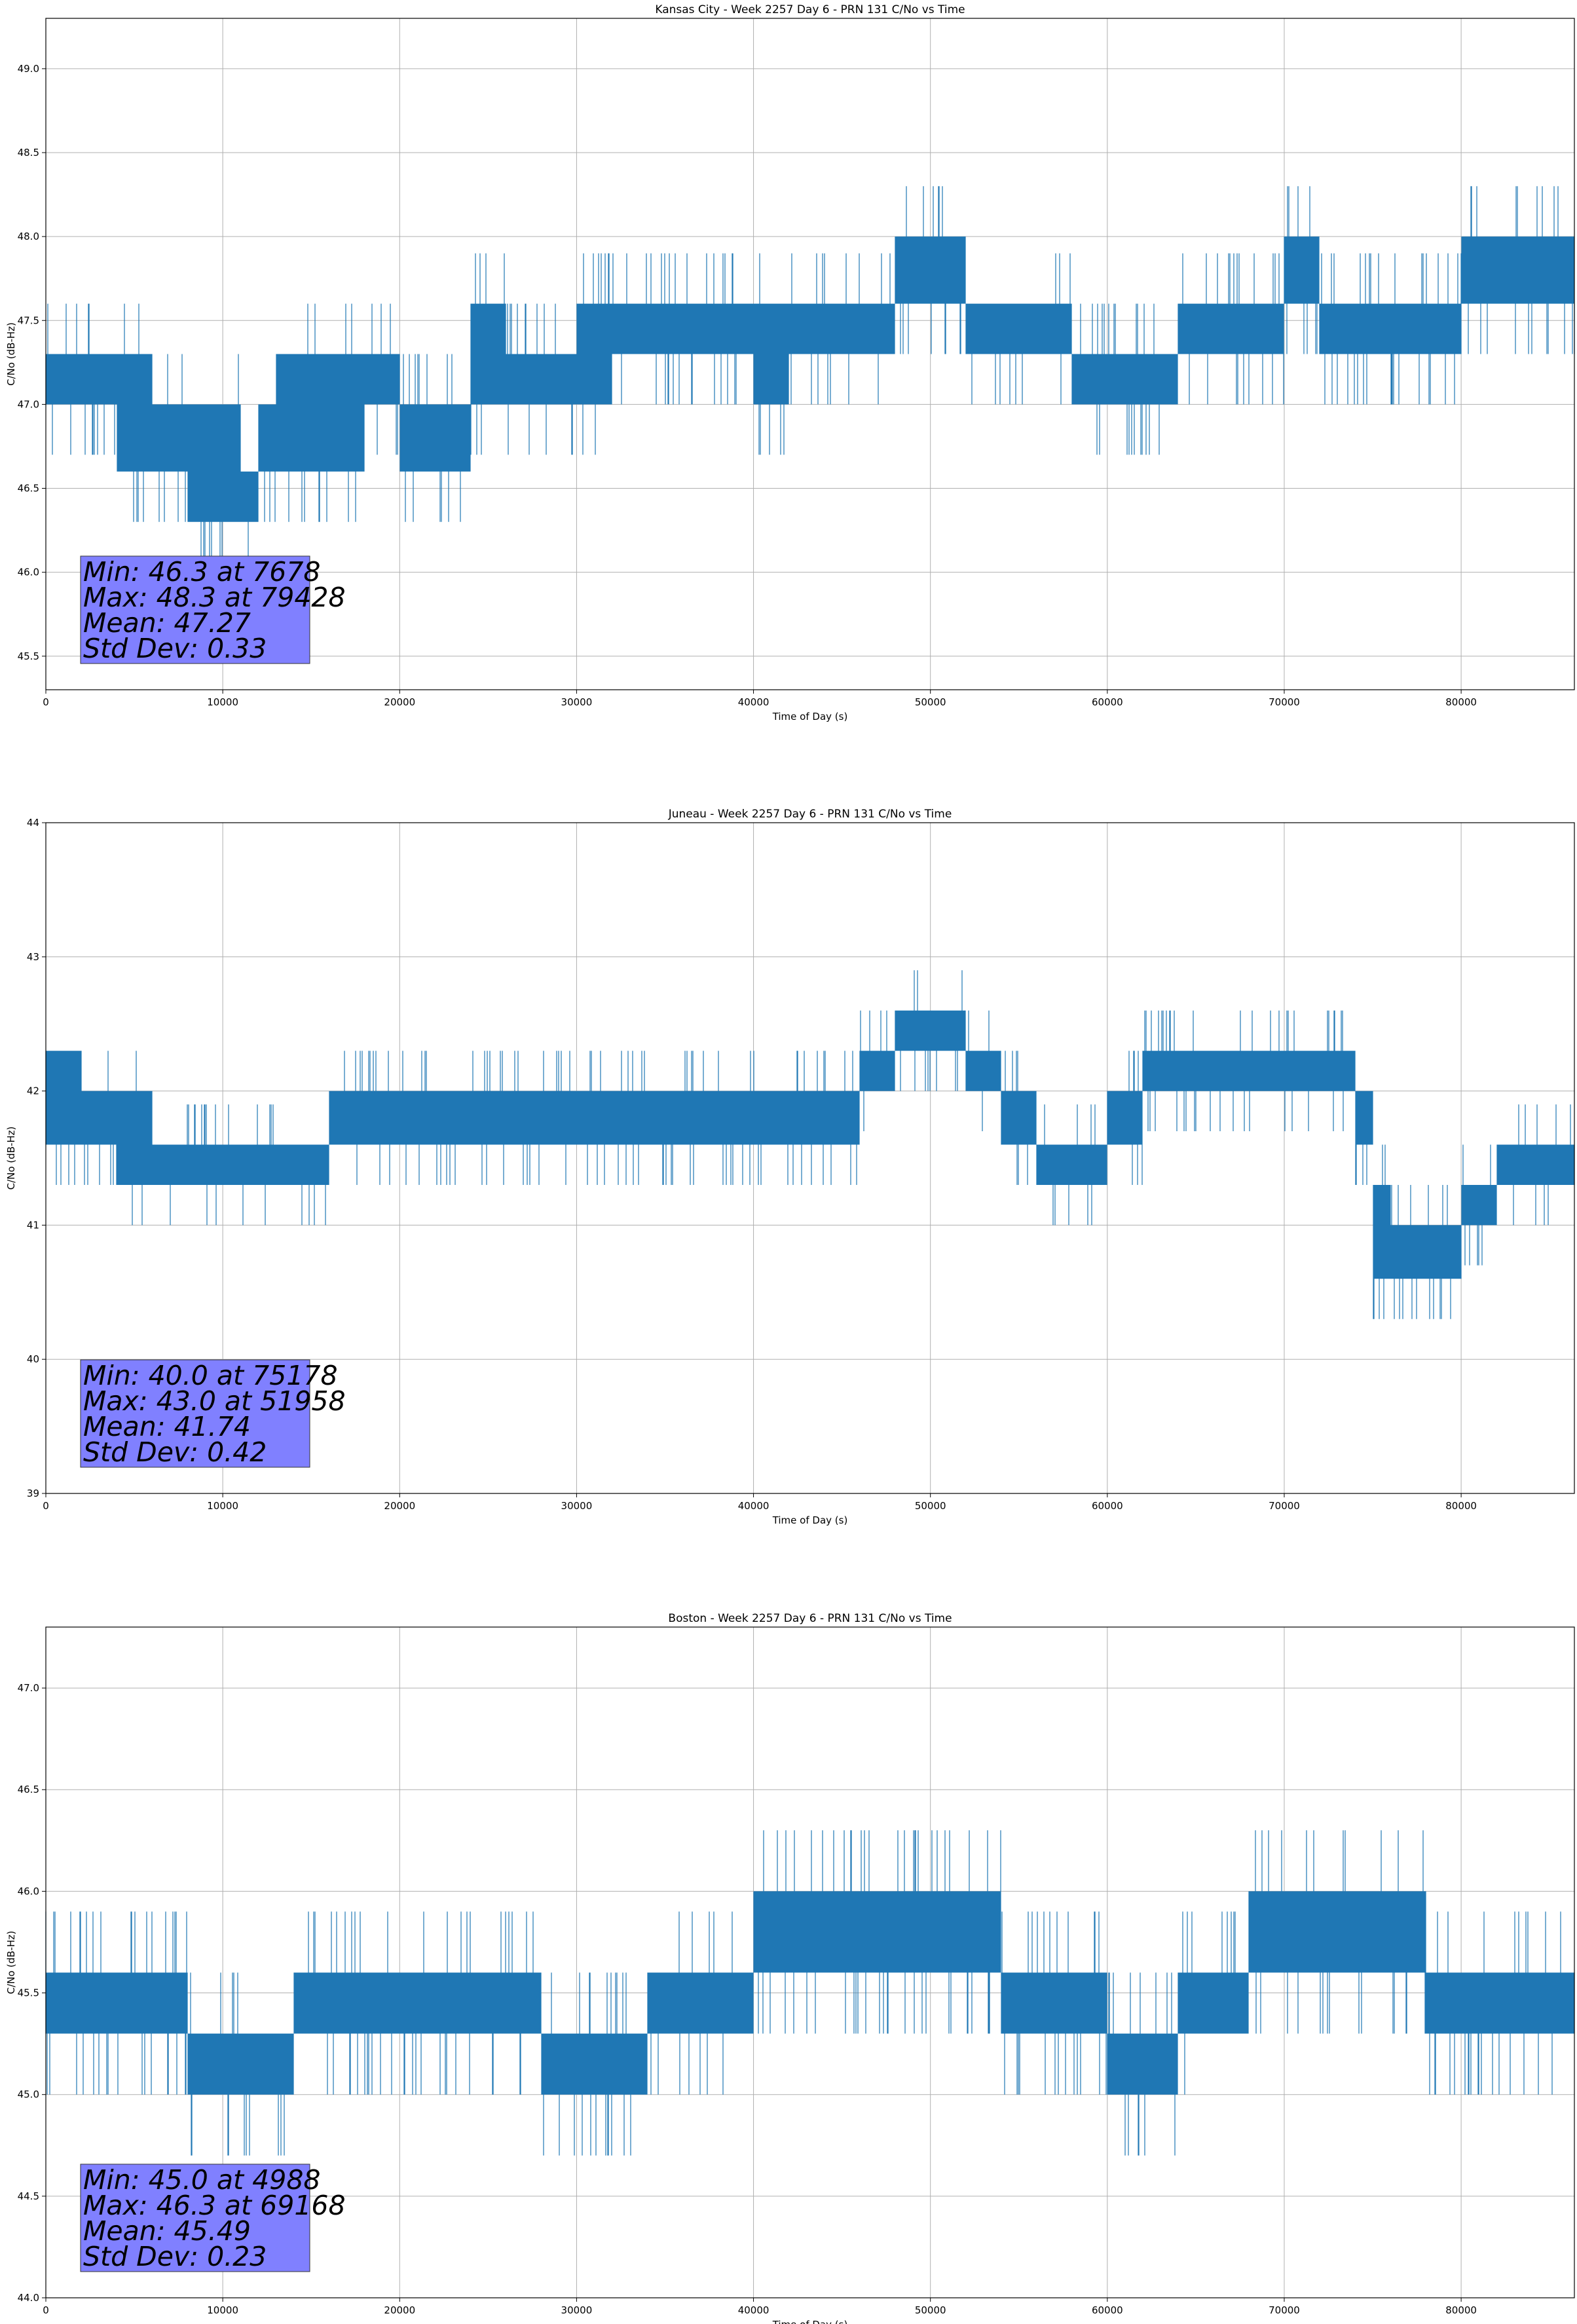  I want to click on y-tick-label: 40, so click(33, 1359).